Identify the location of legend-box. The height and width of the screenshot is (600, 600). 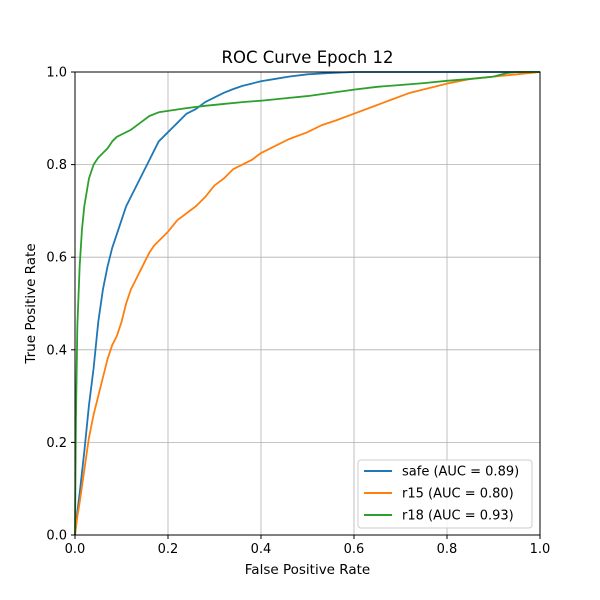
(445, 494).